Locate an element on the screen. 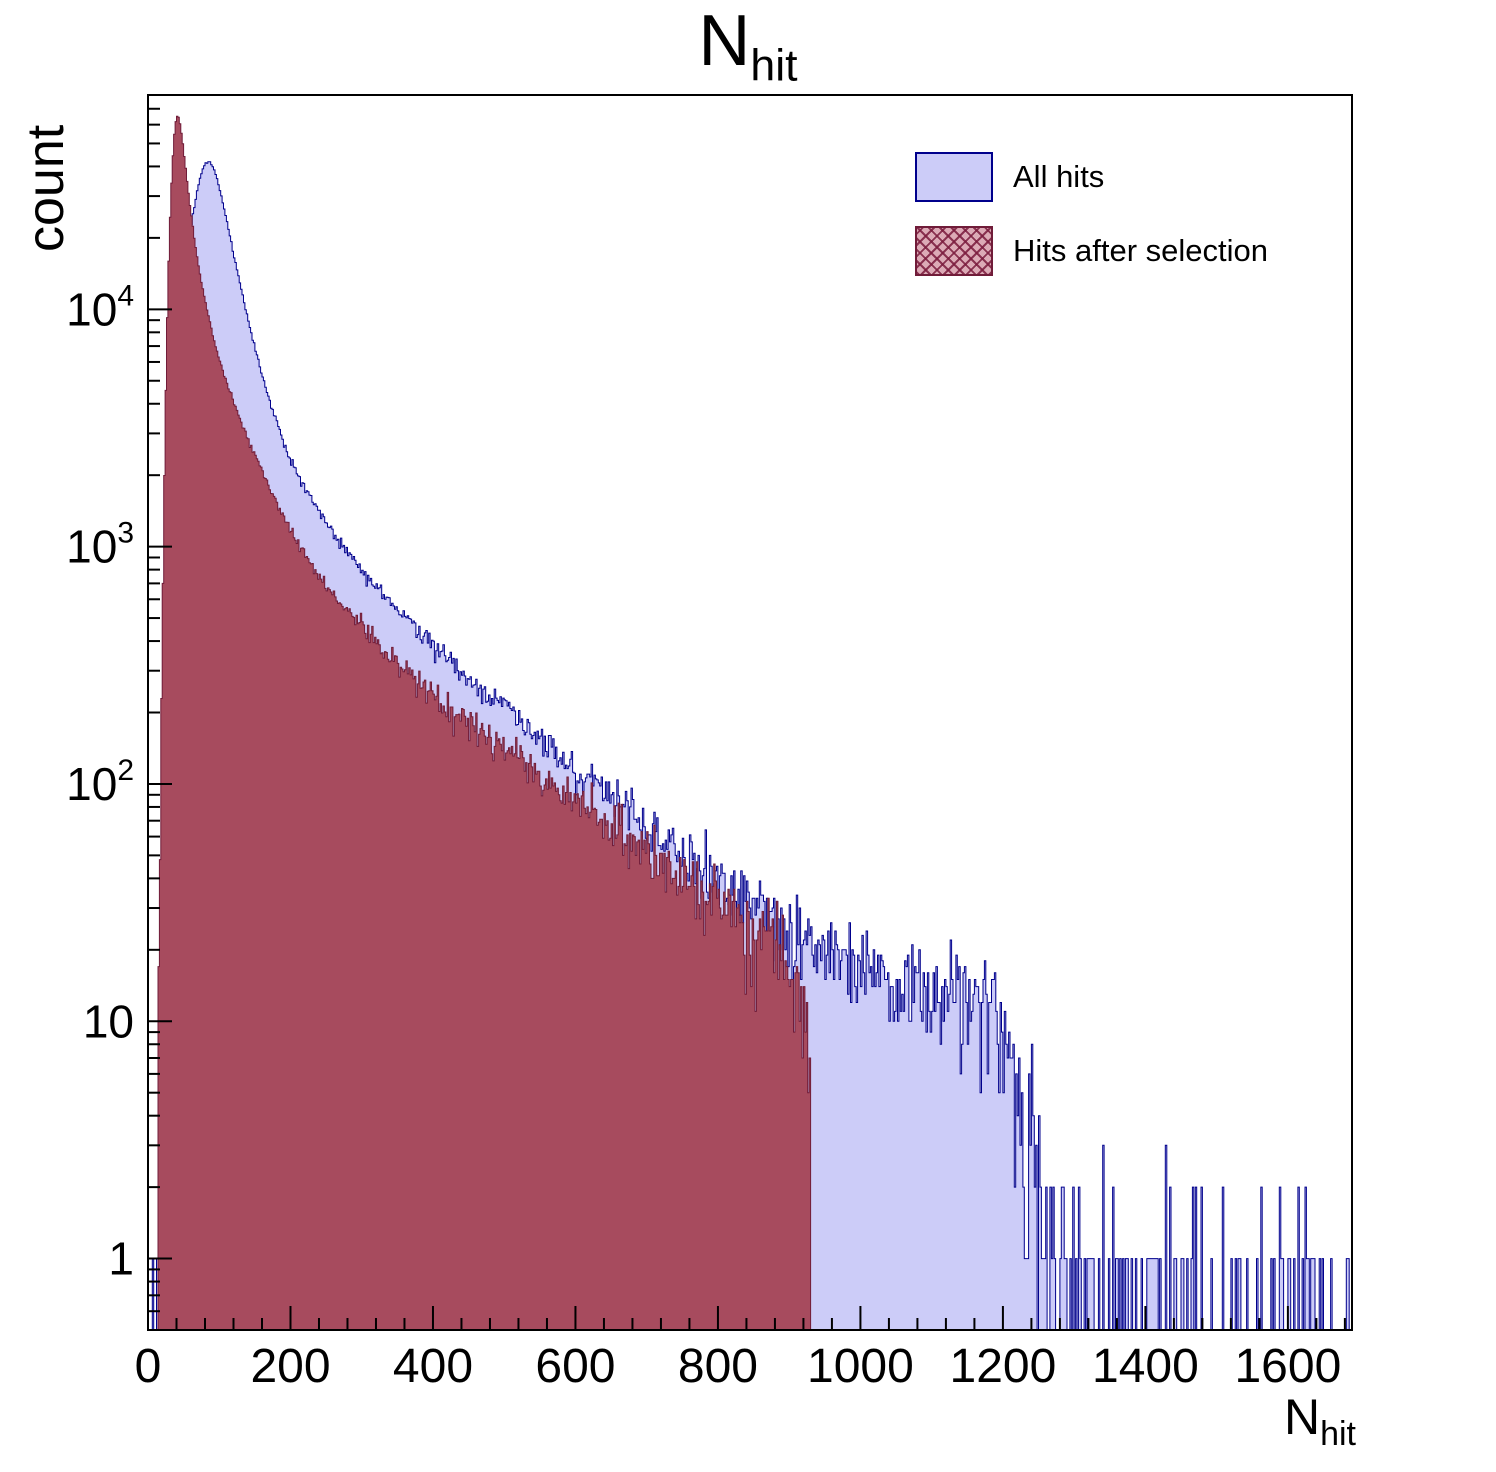 Image resolution: width=1496 pixels, height=1472 pixels. x-tick-label: 800 is located at coordinates (718, 1366).